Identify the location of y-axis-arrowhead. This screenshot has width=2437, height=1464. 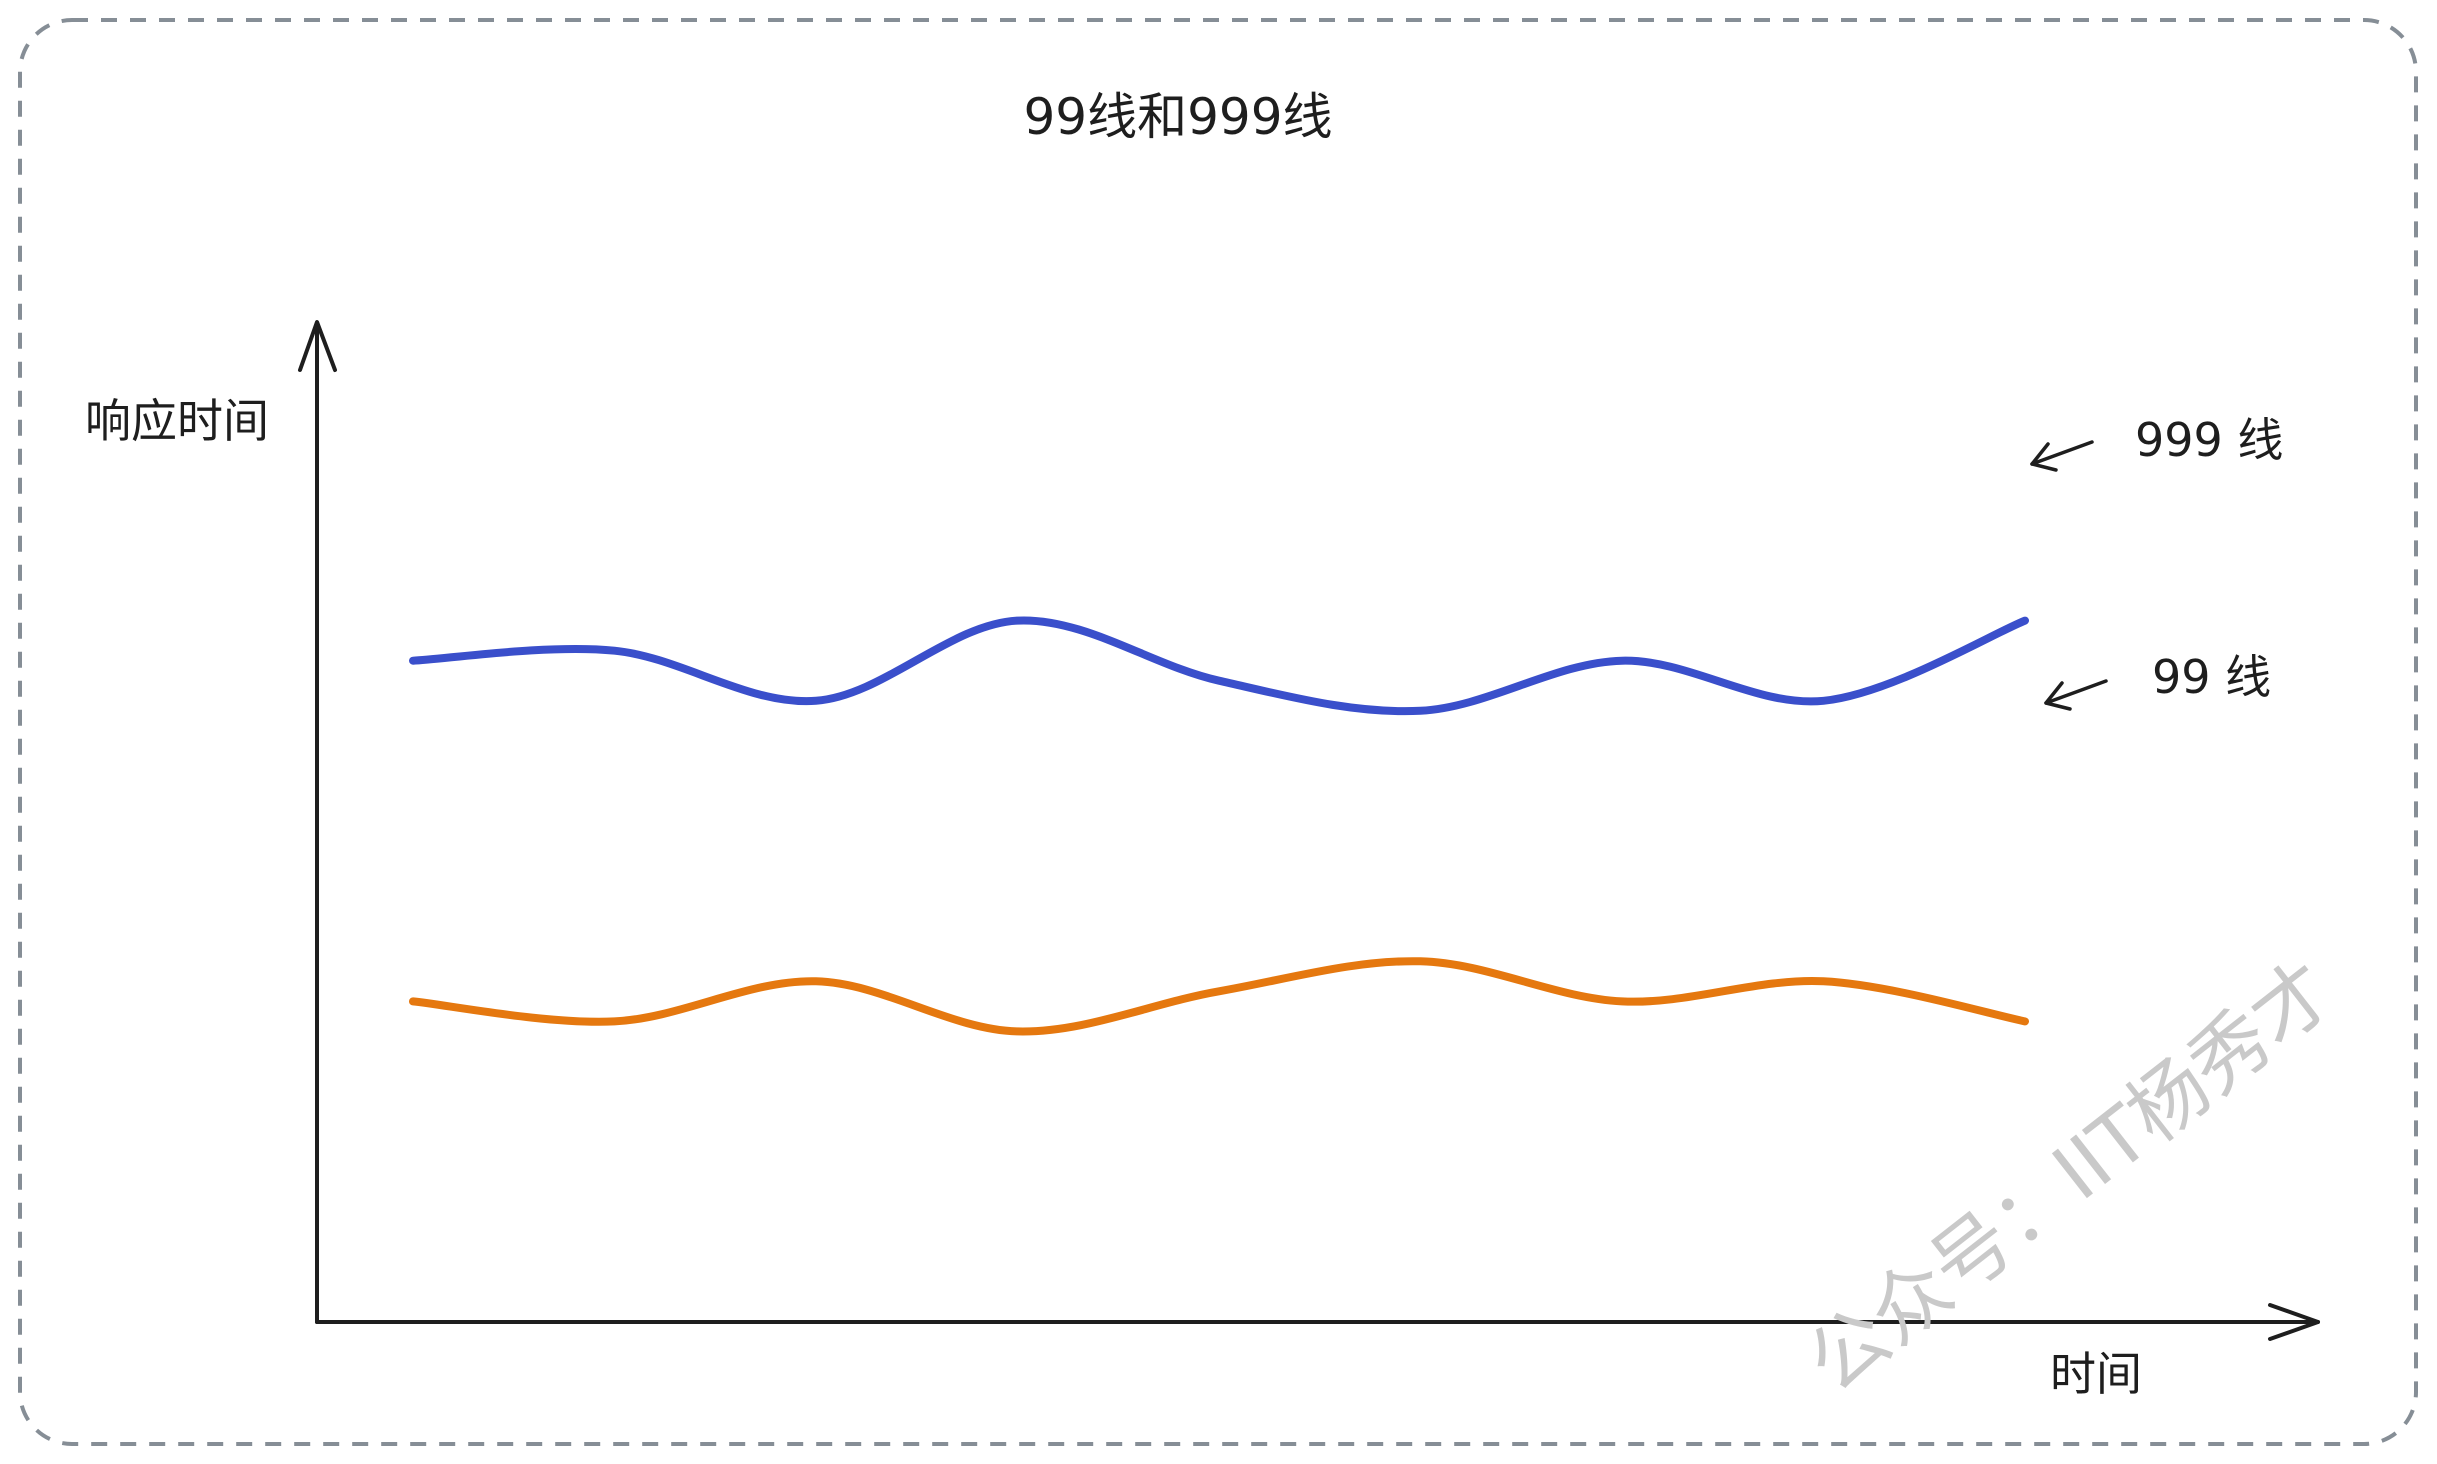
(317, 346).